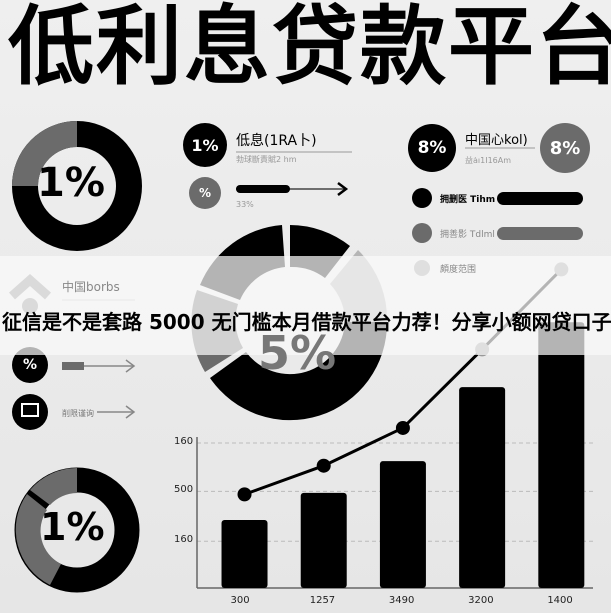  I want to click on donut-top-left, so click(77, 186).